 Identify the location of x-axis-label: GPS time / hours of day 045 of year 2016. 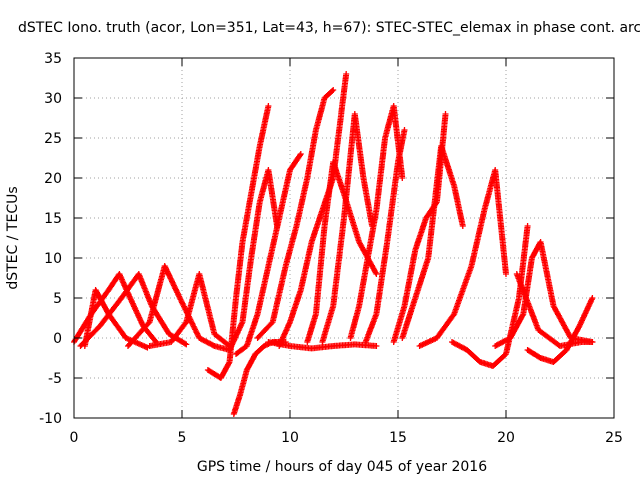
(342, 467).